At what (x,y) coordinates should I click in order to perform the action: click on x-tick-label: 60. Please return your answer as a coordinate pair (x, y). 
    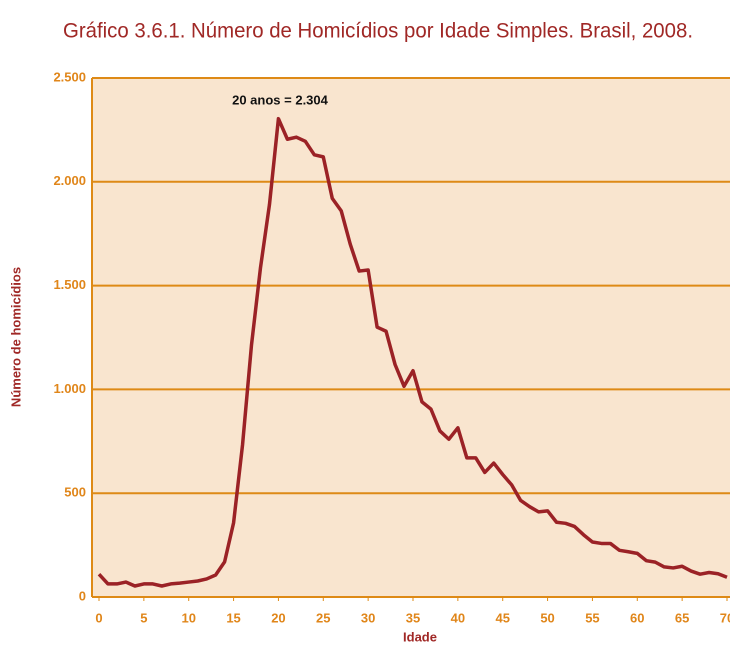
    Looking at the image, I should click on (637, 617).